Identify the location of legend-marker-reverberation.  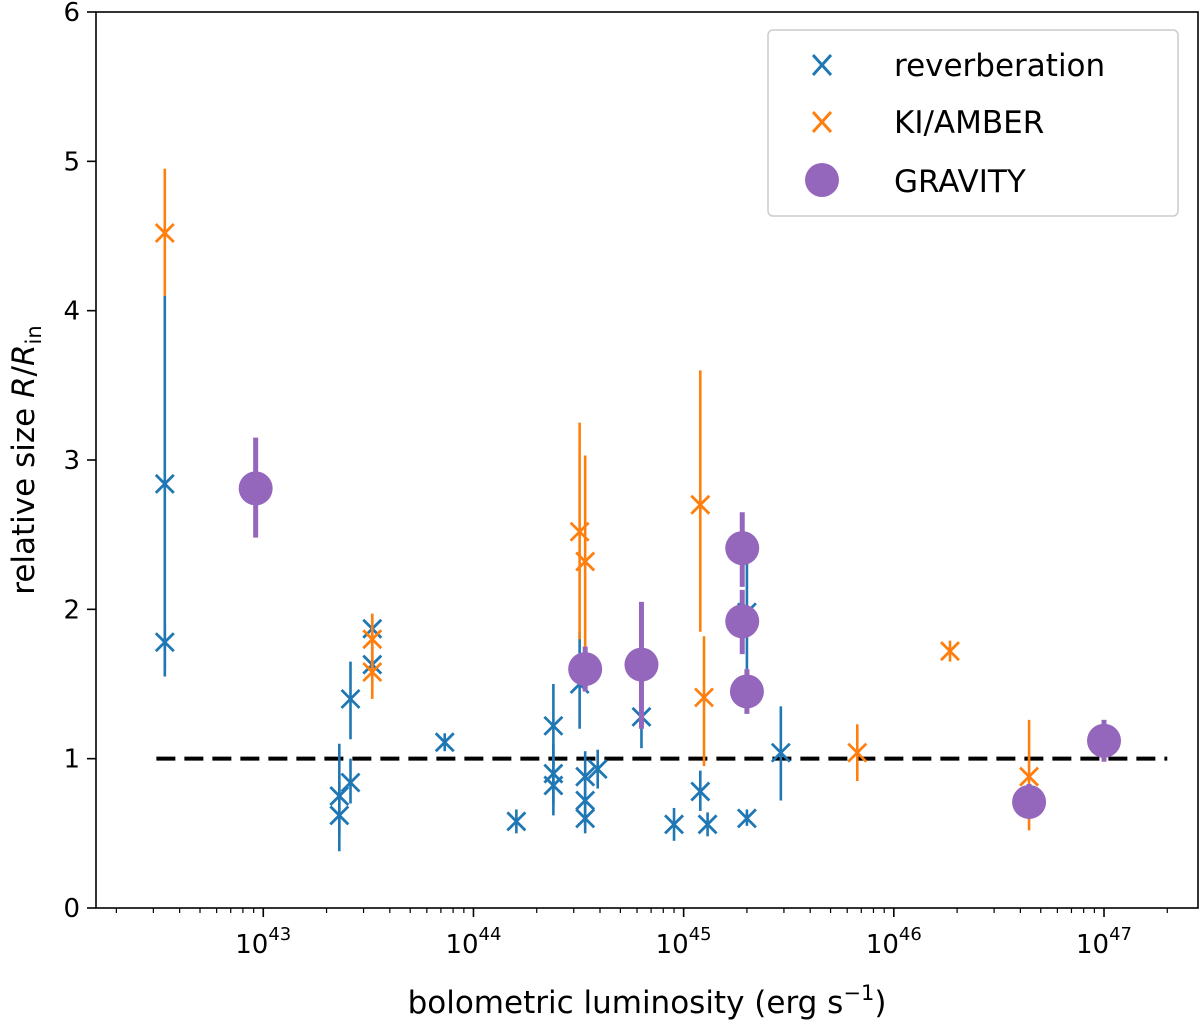
(822, 65).